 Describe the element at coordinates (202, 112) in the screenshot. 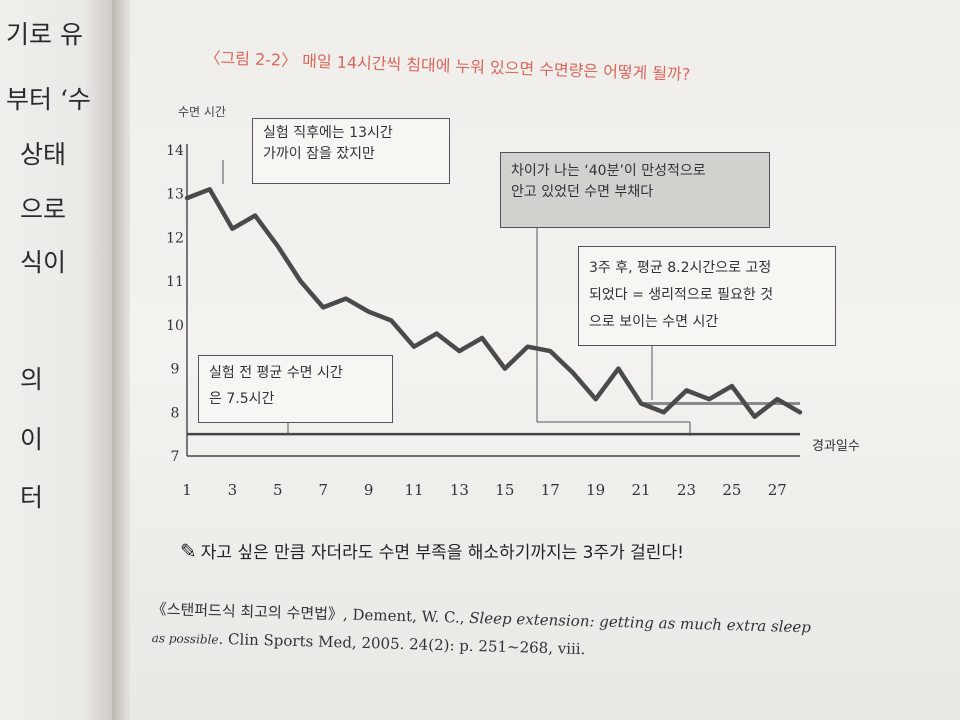

I see `y-axis-label: 수면 시간` at that location.